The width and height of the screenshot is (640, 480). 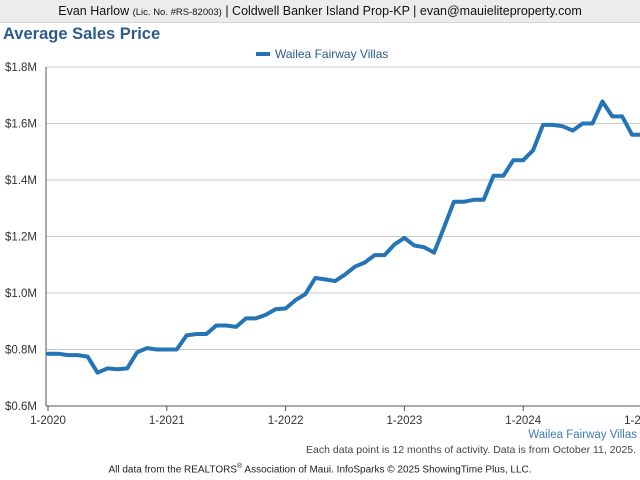 I want to click on x-tick-label: 1-2025, so click(x=632, y=421).